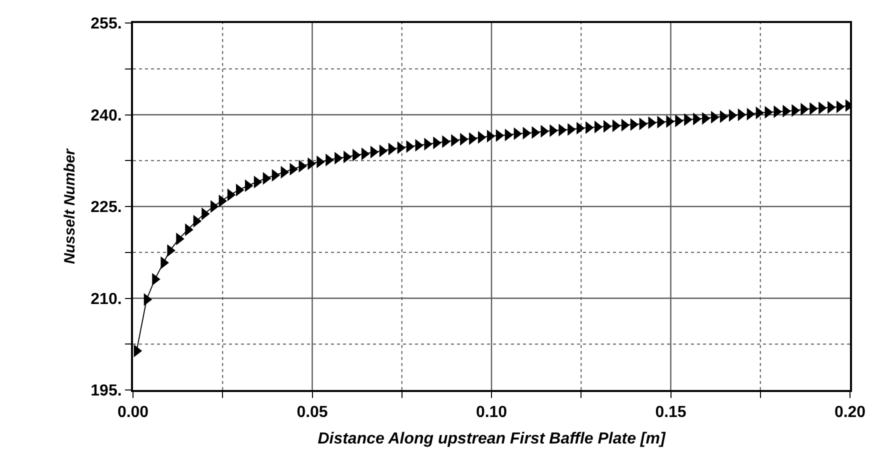  Describe the element at coordinates (850, 413) in the screenshot. I see `x-tick-label: 0.20` at that location.